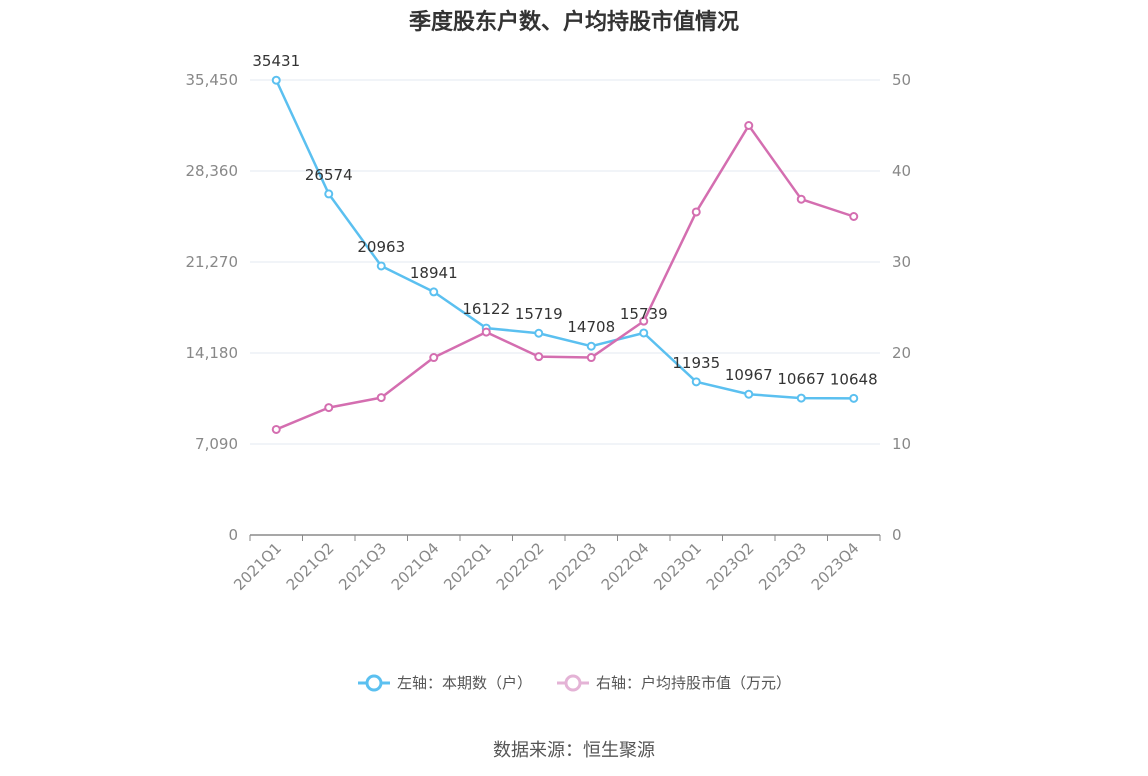  I want to click on right-tick-label: 50, so click(901, 80).